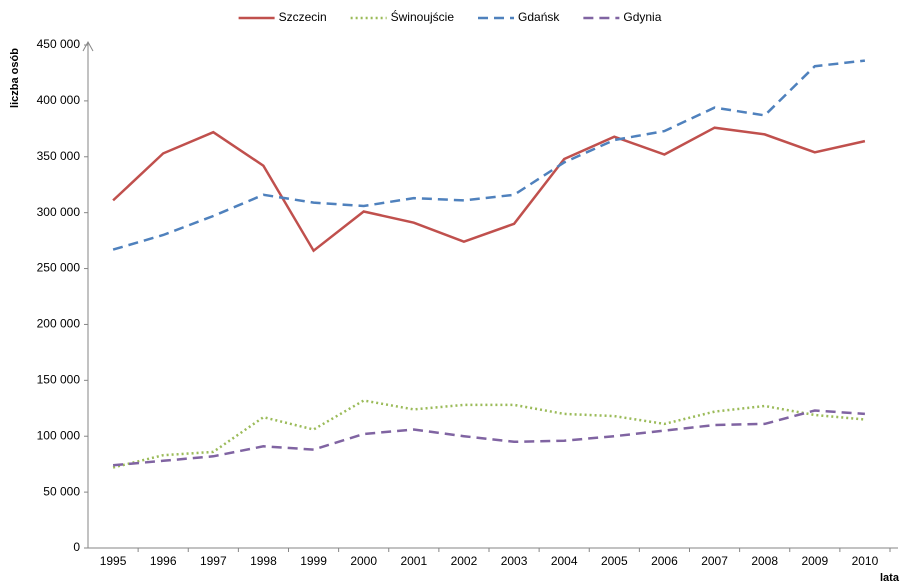  I want to click on legend-label: Szczecin, so click(303, 17).